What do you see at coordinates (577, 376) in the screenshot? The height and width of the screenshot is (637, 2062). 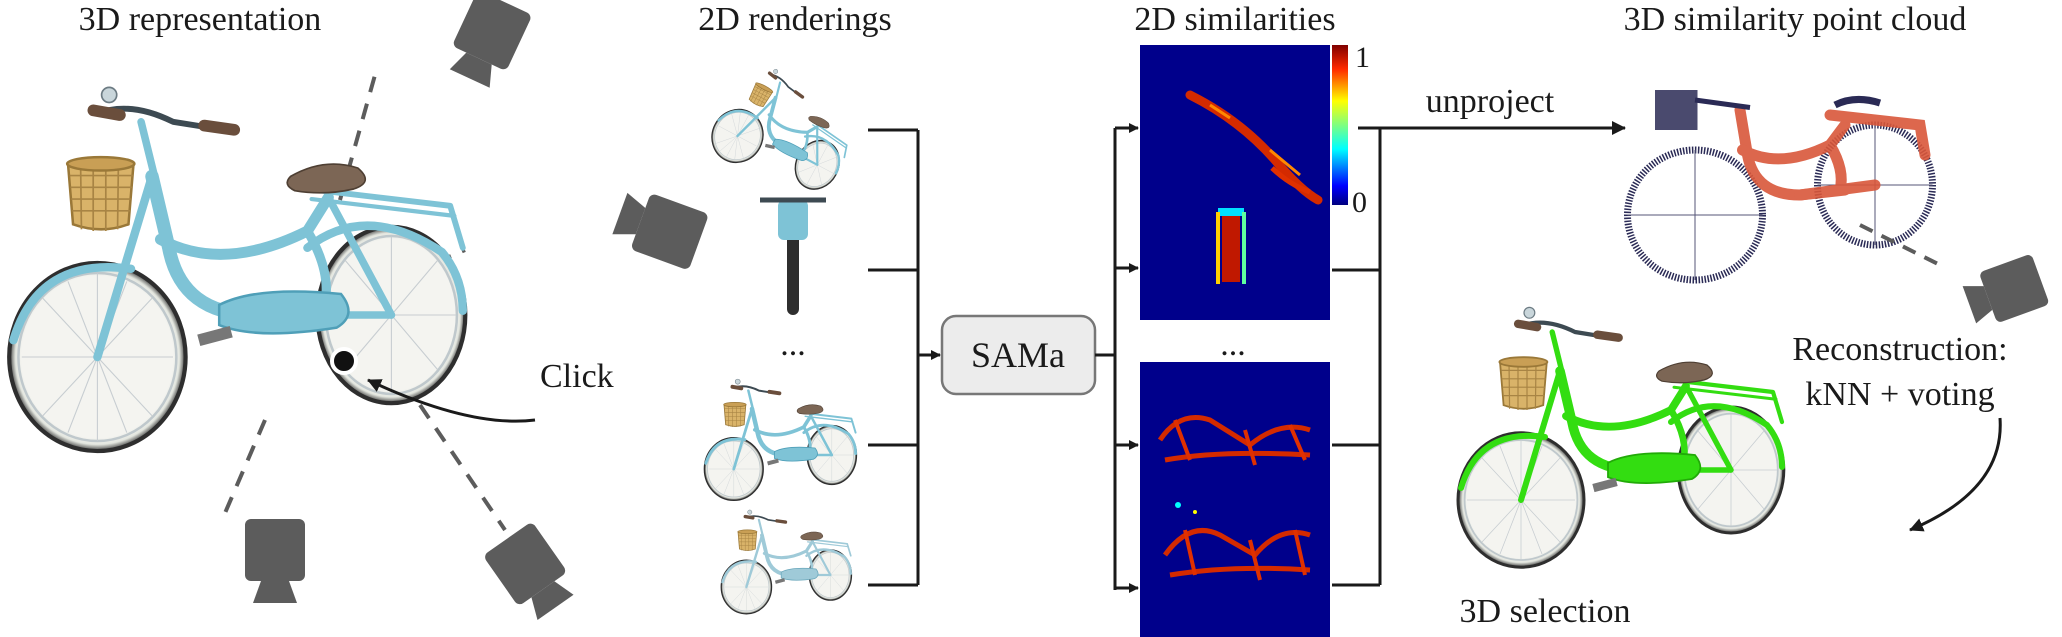 I see `click-label: Click` at bounding box center [577, 376].